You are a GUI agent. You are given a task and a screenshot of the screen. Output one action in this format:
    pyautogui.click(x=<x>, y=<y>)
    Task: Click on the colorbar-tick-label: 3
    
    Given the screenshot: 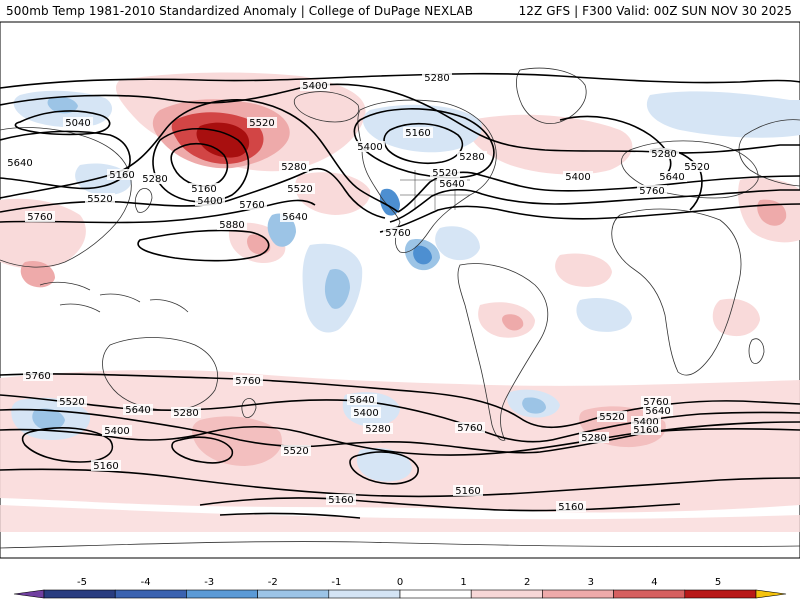 What is the action you would take?
    pyautogui.click(x=591, y=582)
    